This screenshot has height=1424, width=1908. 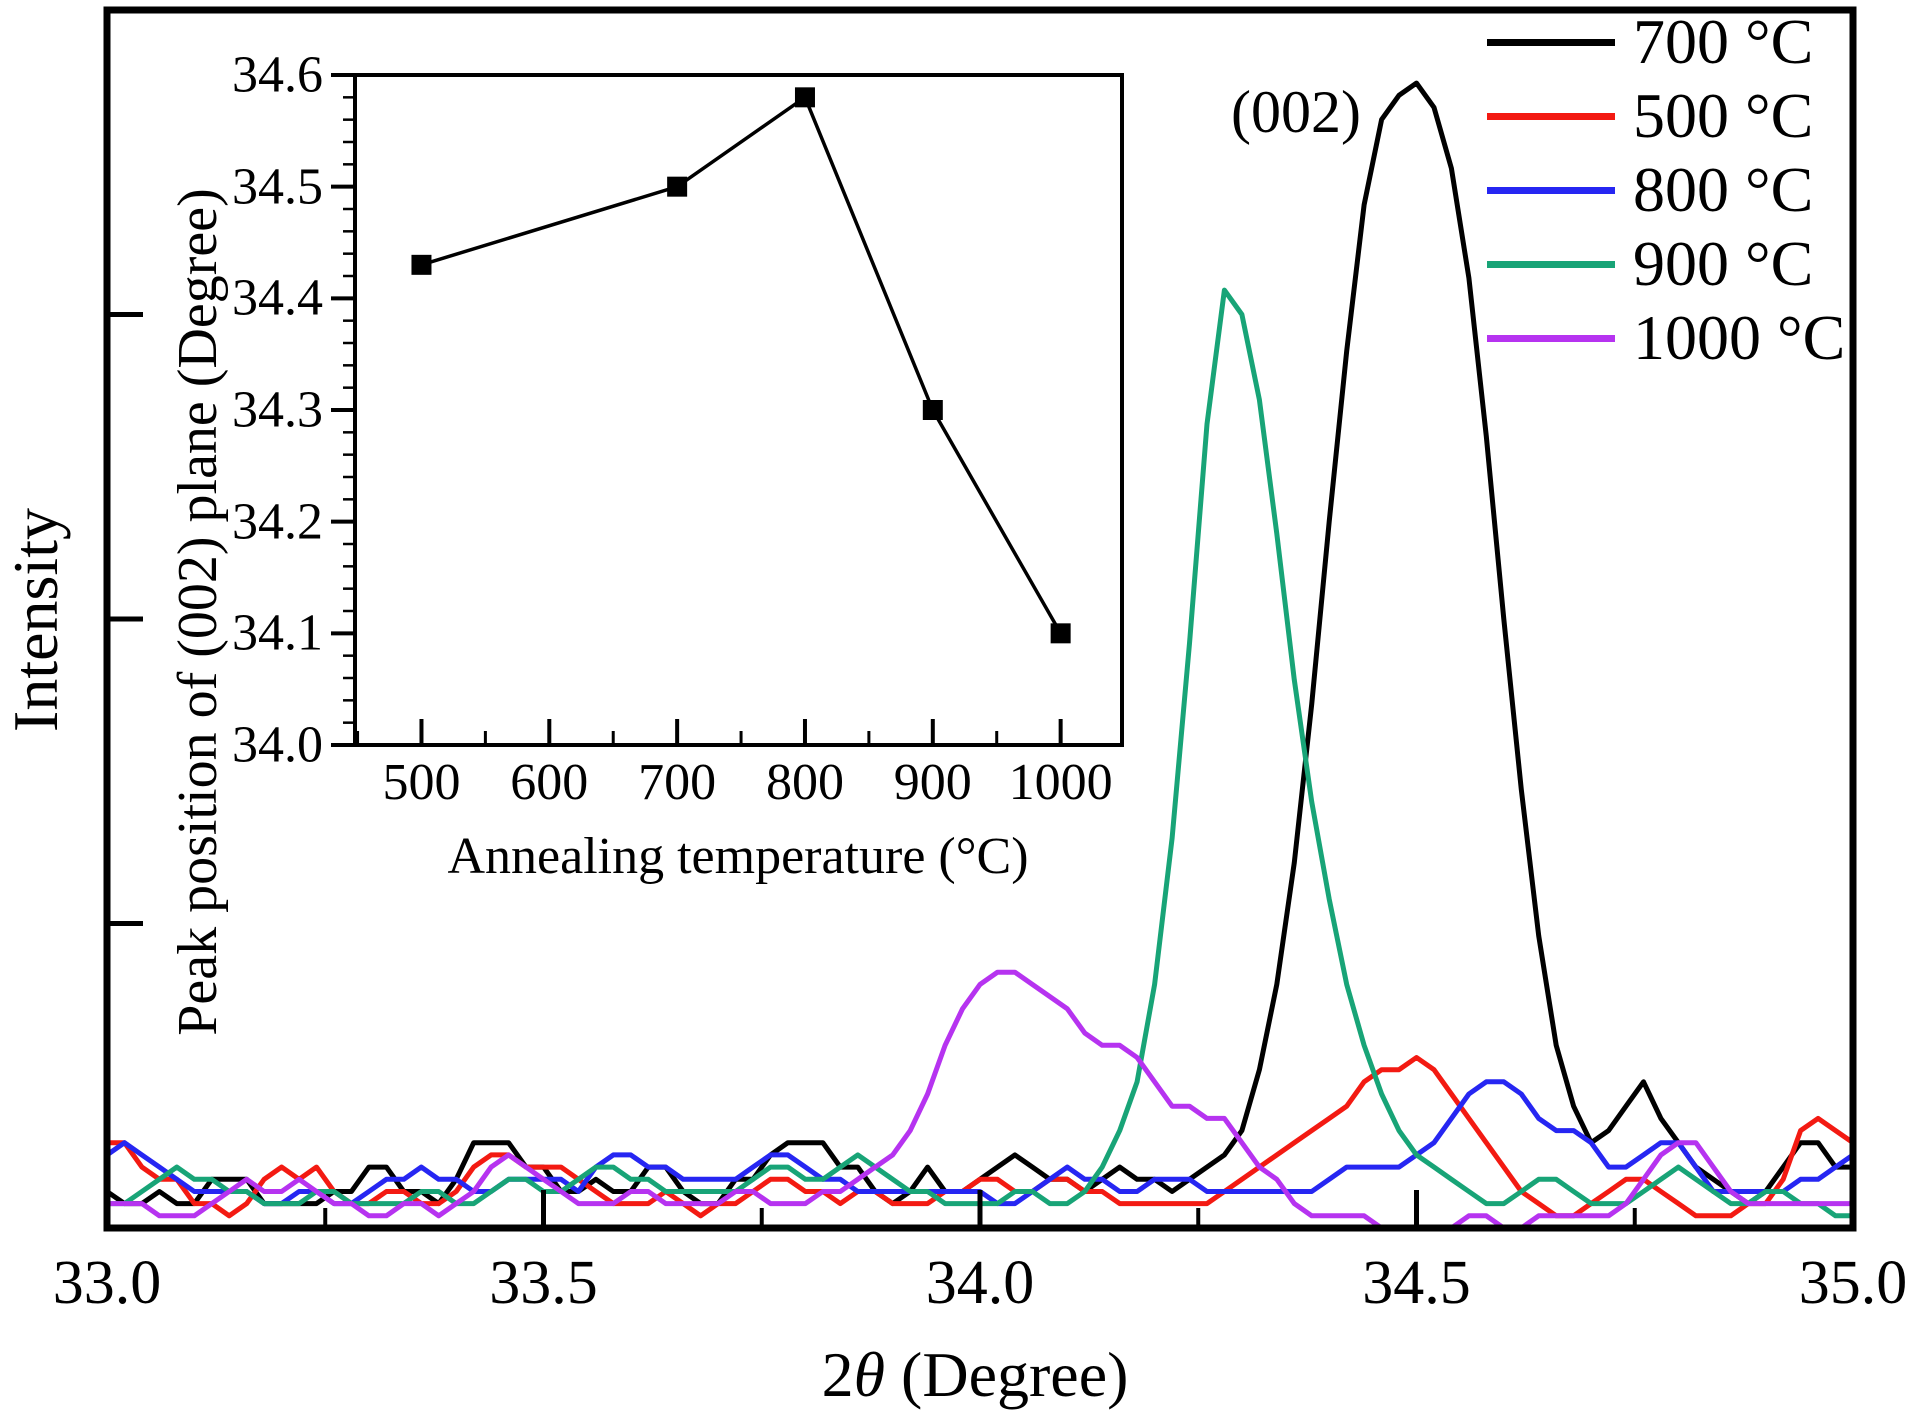 I want to click on inset-y-axis-label: Peak position of (002) plane (Degree), so click(x=198, y=612).